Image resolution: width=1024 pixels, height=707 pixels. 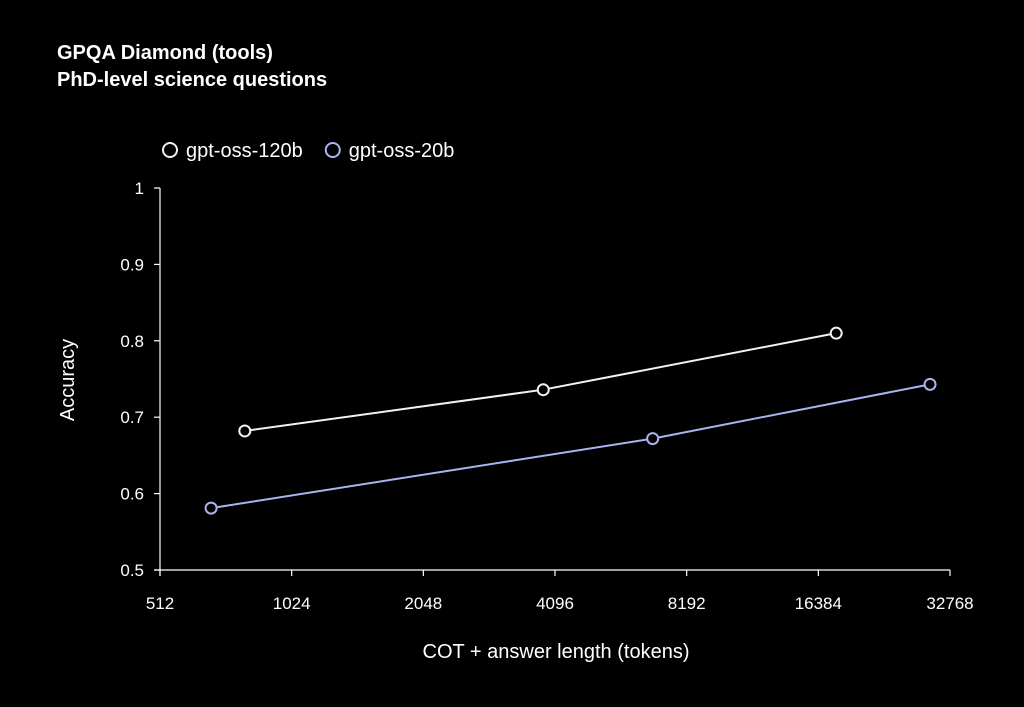 I want to click on y-tick-label: 0.7, so click(x=132, y=417).